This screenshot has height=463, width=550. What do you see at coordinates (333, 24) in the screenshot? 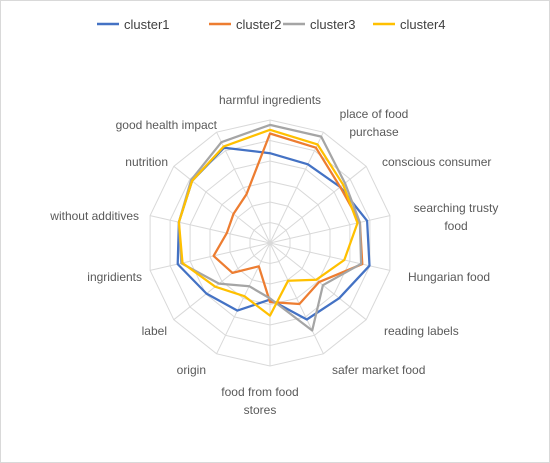
I see `legend-label-cluster3: cluster3` at bounding box center [333, 24].